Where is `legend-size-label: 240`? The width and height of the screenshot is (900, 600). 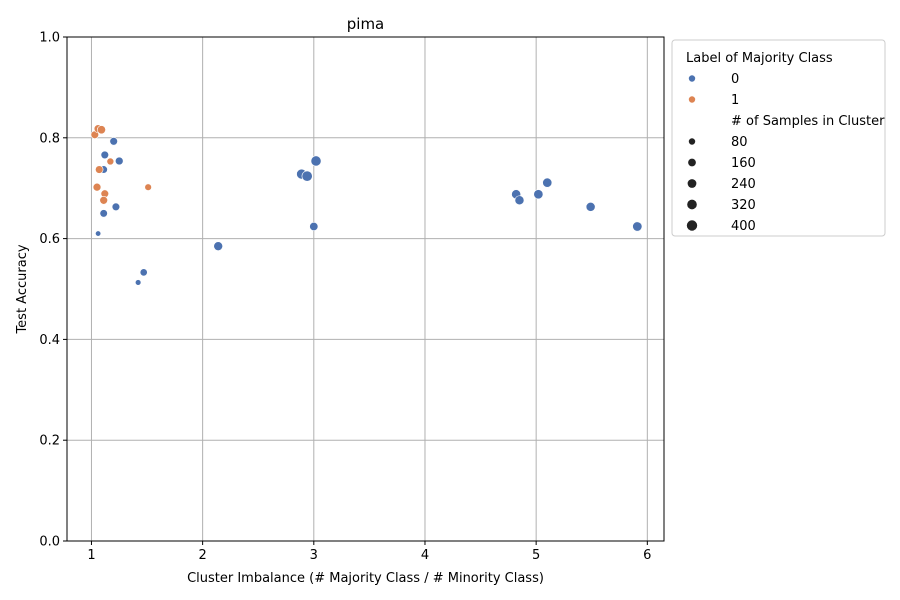 legend-size-label: 240 is located at coordinates (743, 184).